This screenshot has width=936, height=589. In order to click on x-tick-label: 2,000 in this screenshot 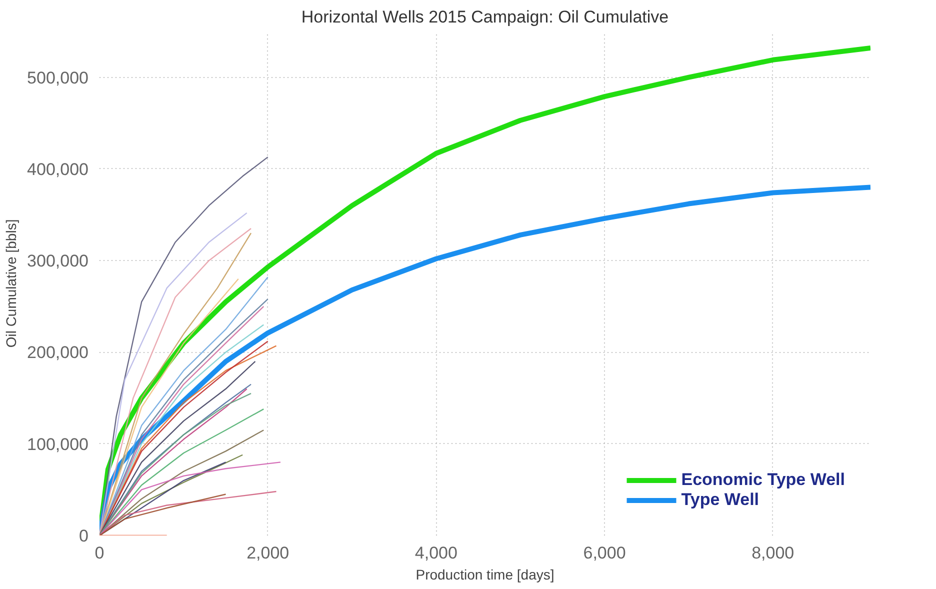, I will do `click(268, 553)`.